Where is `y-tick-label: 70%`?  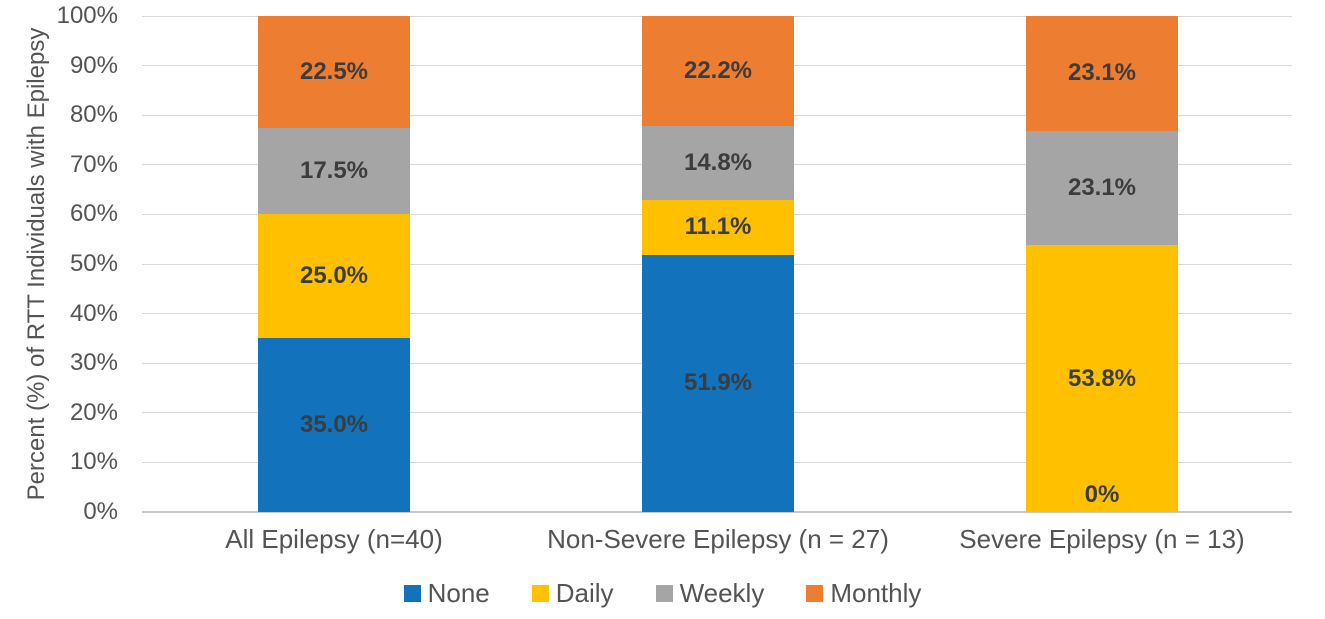
y-tick-label: 70% is located at coordinates (93, 164).